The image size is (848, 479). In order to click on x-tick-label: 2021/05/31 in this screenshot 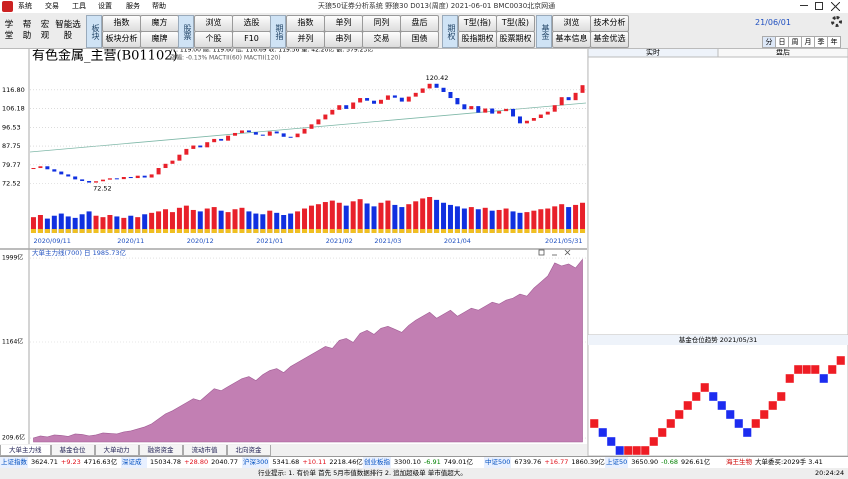, I will do `click(563, 241)`.